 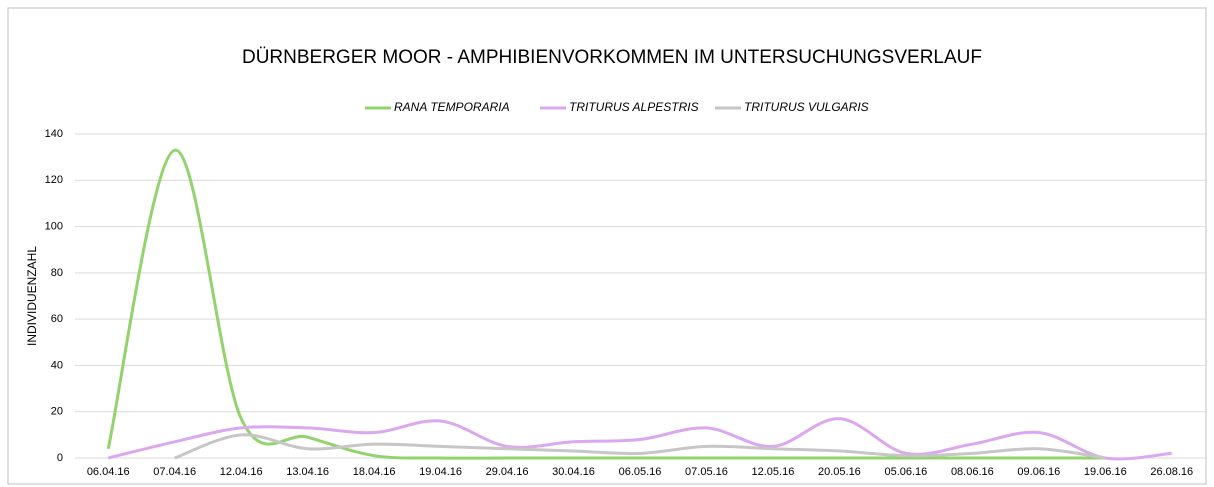 I want to click on x-tick-label: 29.04.16, so click(x=507, y=472).